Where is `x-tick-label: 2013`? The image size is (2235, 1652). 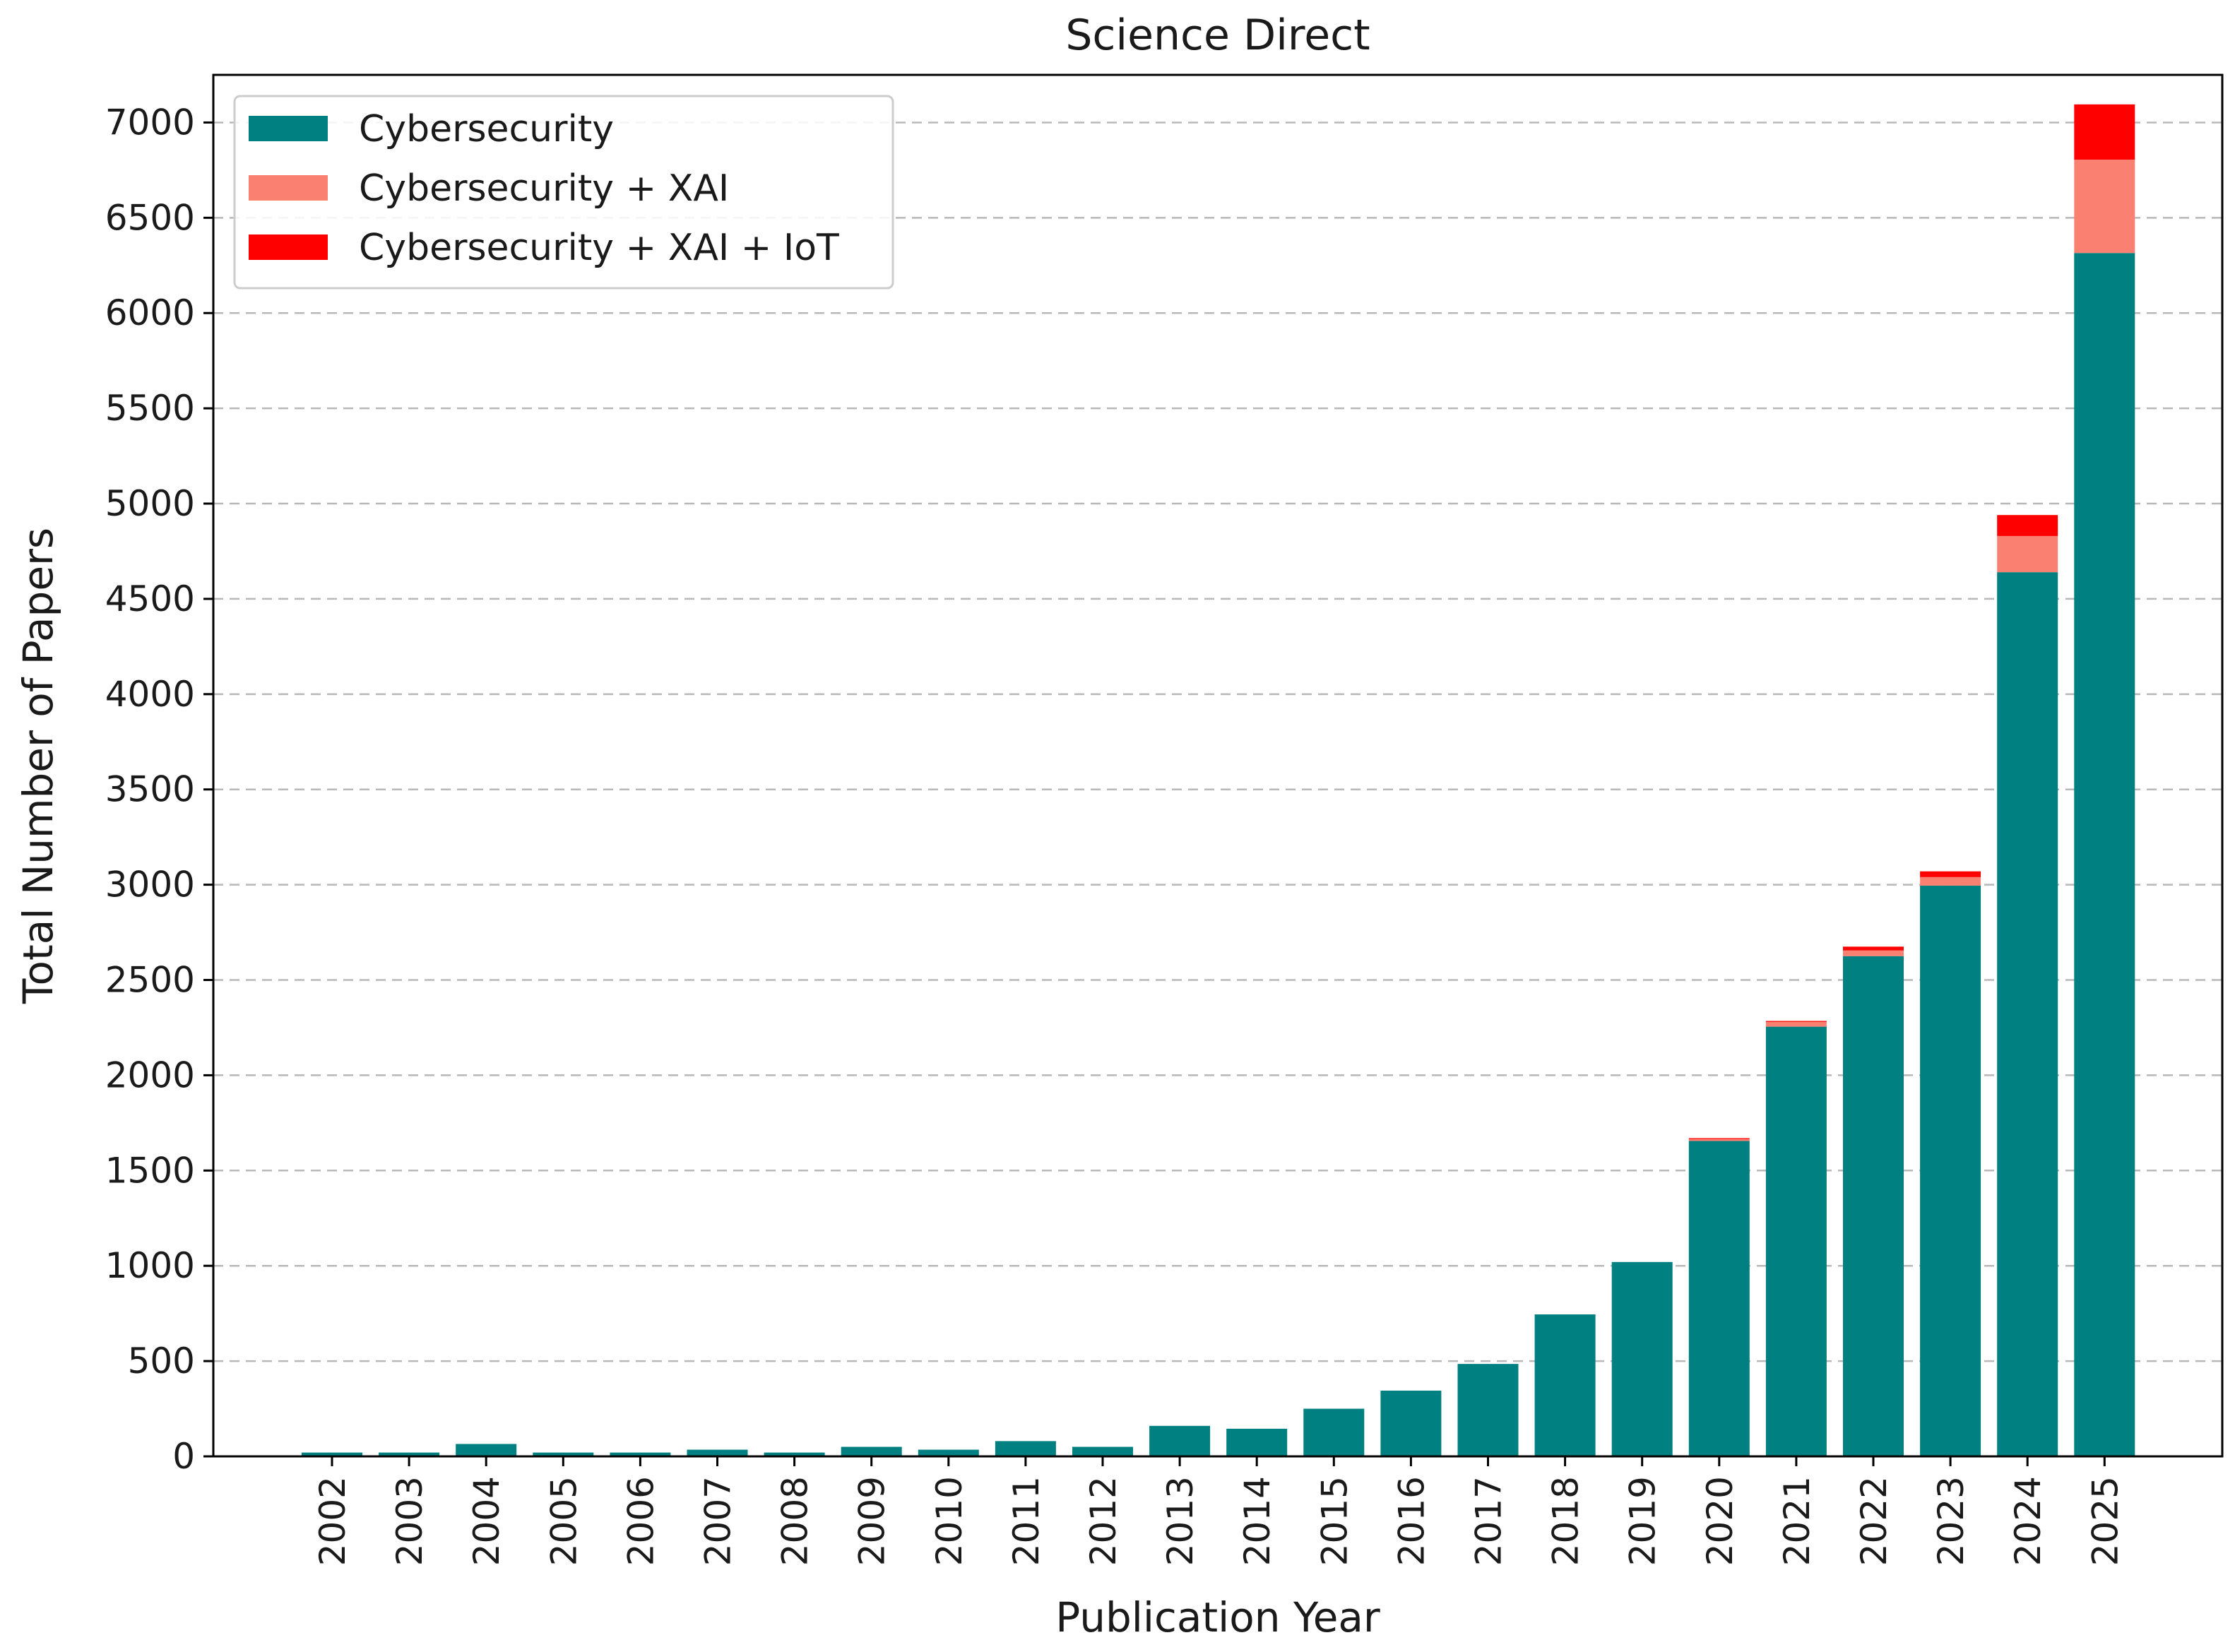 x-tick-label: 2013 is located at coordinates (1180, 1521).